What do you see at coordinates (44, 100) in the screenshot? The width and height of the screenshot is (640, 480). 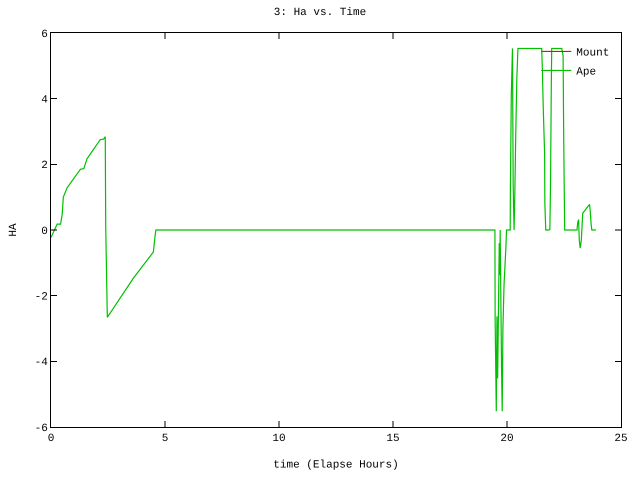 I see `y-tick-label: 4` at bounding box center [44, 100].